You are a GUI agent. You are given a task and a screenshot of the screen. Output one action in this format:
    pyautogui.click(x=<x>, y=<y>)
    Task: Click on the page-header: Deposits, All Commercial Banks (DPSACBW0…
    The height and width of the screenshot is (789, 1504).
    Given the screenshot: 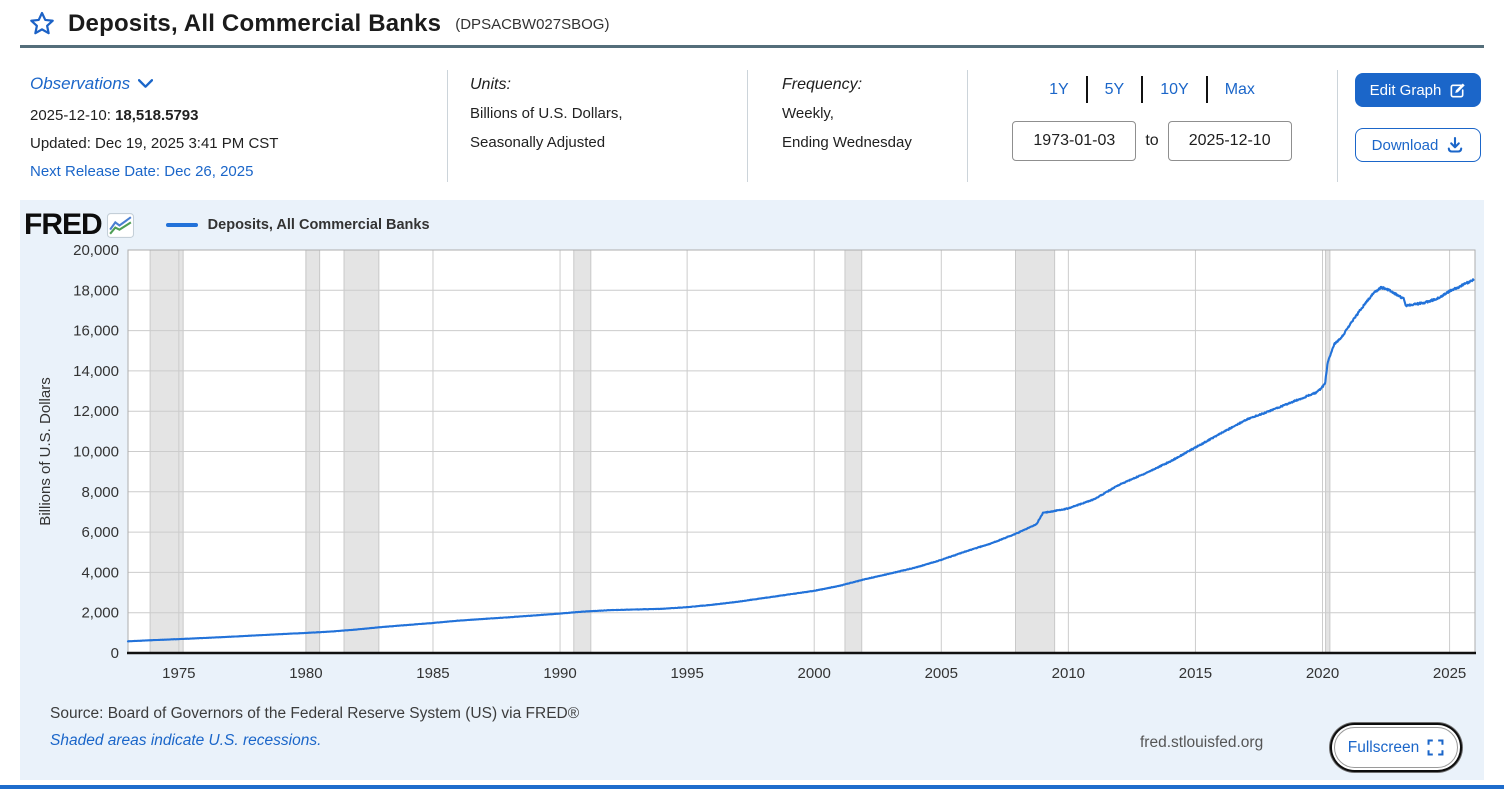 What is the action you would take?
    pyautogui.click(x=318, y=24)
    